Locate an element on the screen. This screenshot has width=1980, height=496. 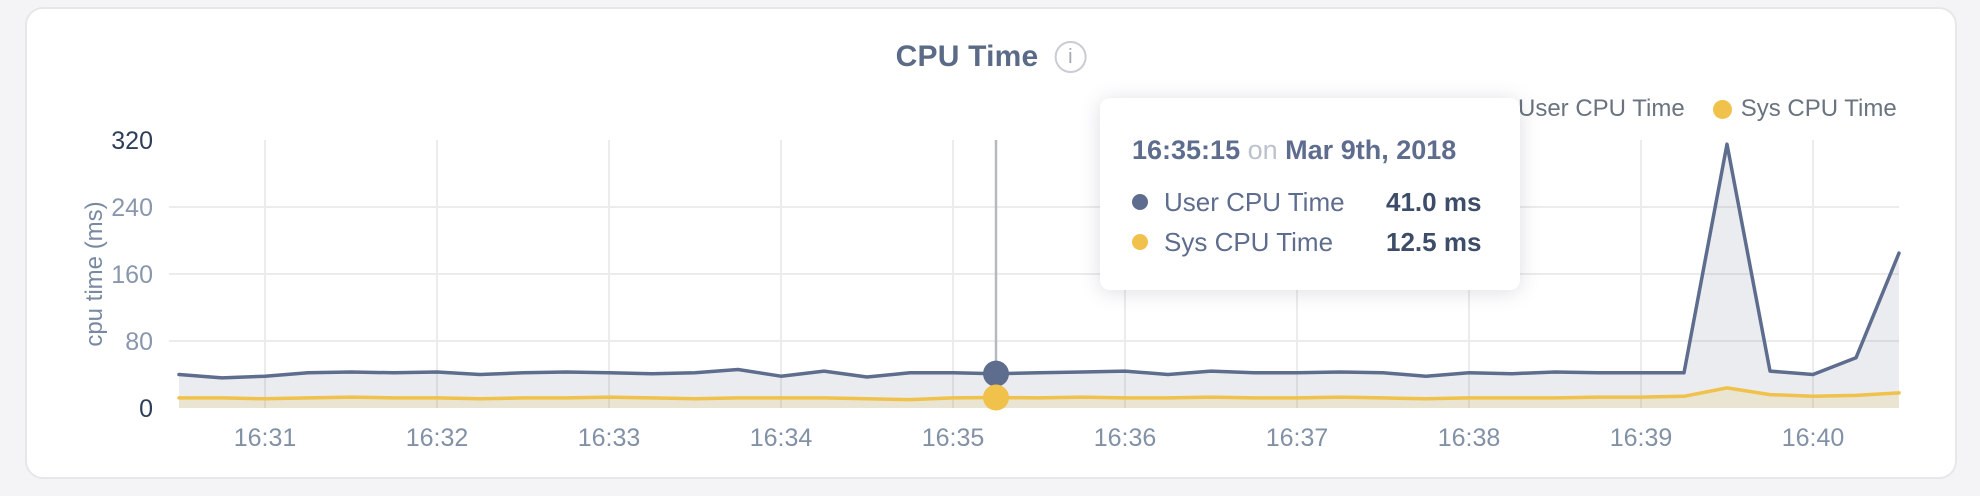
user-cpu-dot-icon is located at coordinates (1140, 202).